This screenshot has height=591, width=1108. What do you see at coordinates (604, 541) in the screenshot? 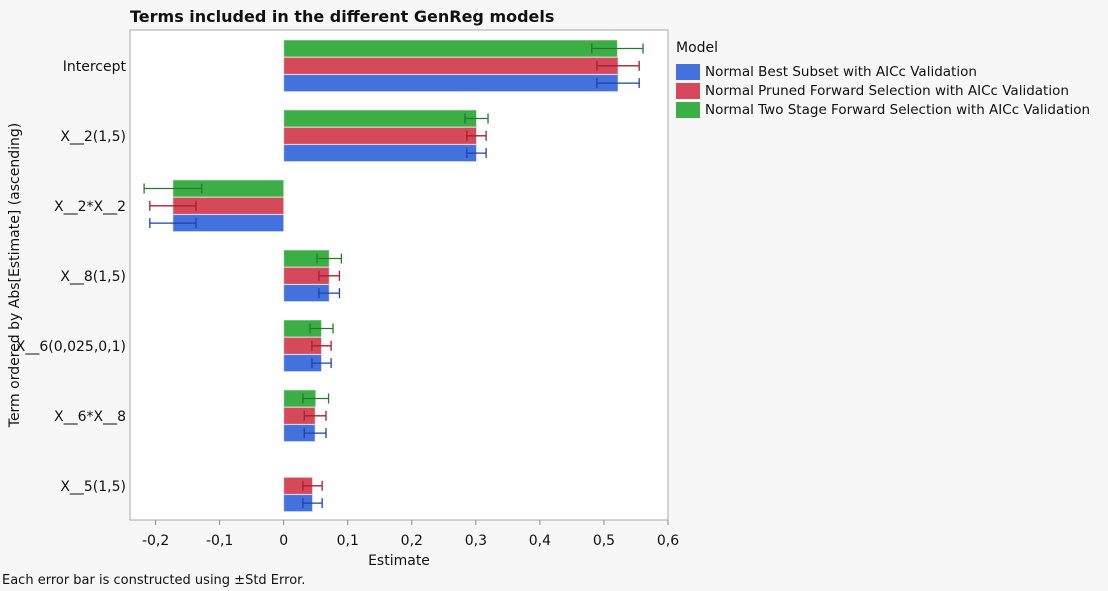
I see `x-tick-label: 0,5` at bounding box center [604, 541].